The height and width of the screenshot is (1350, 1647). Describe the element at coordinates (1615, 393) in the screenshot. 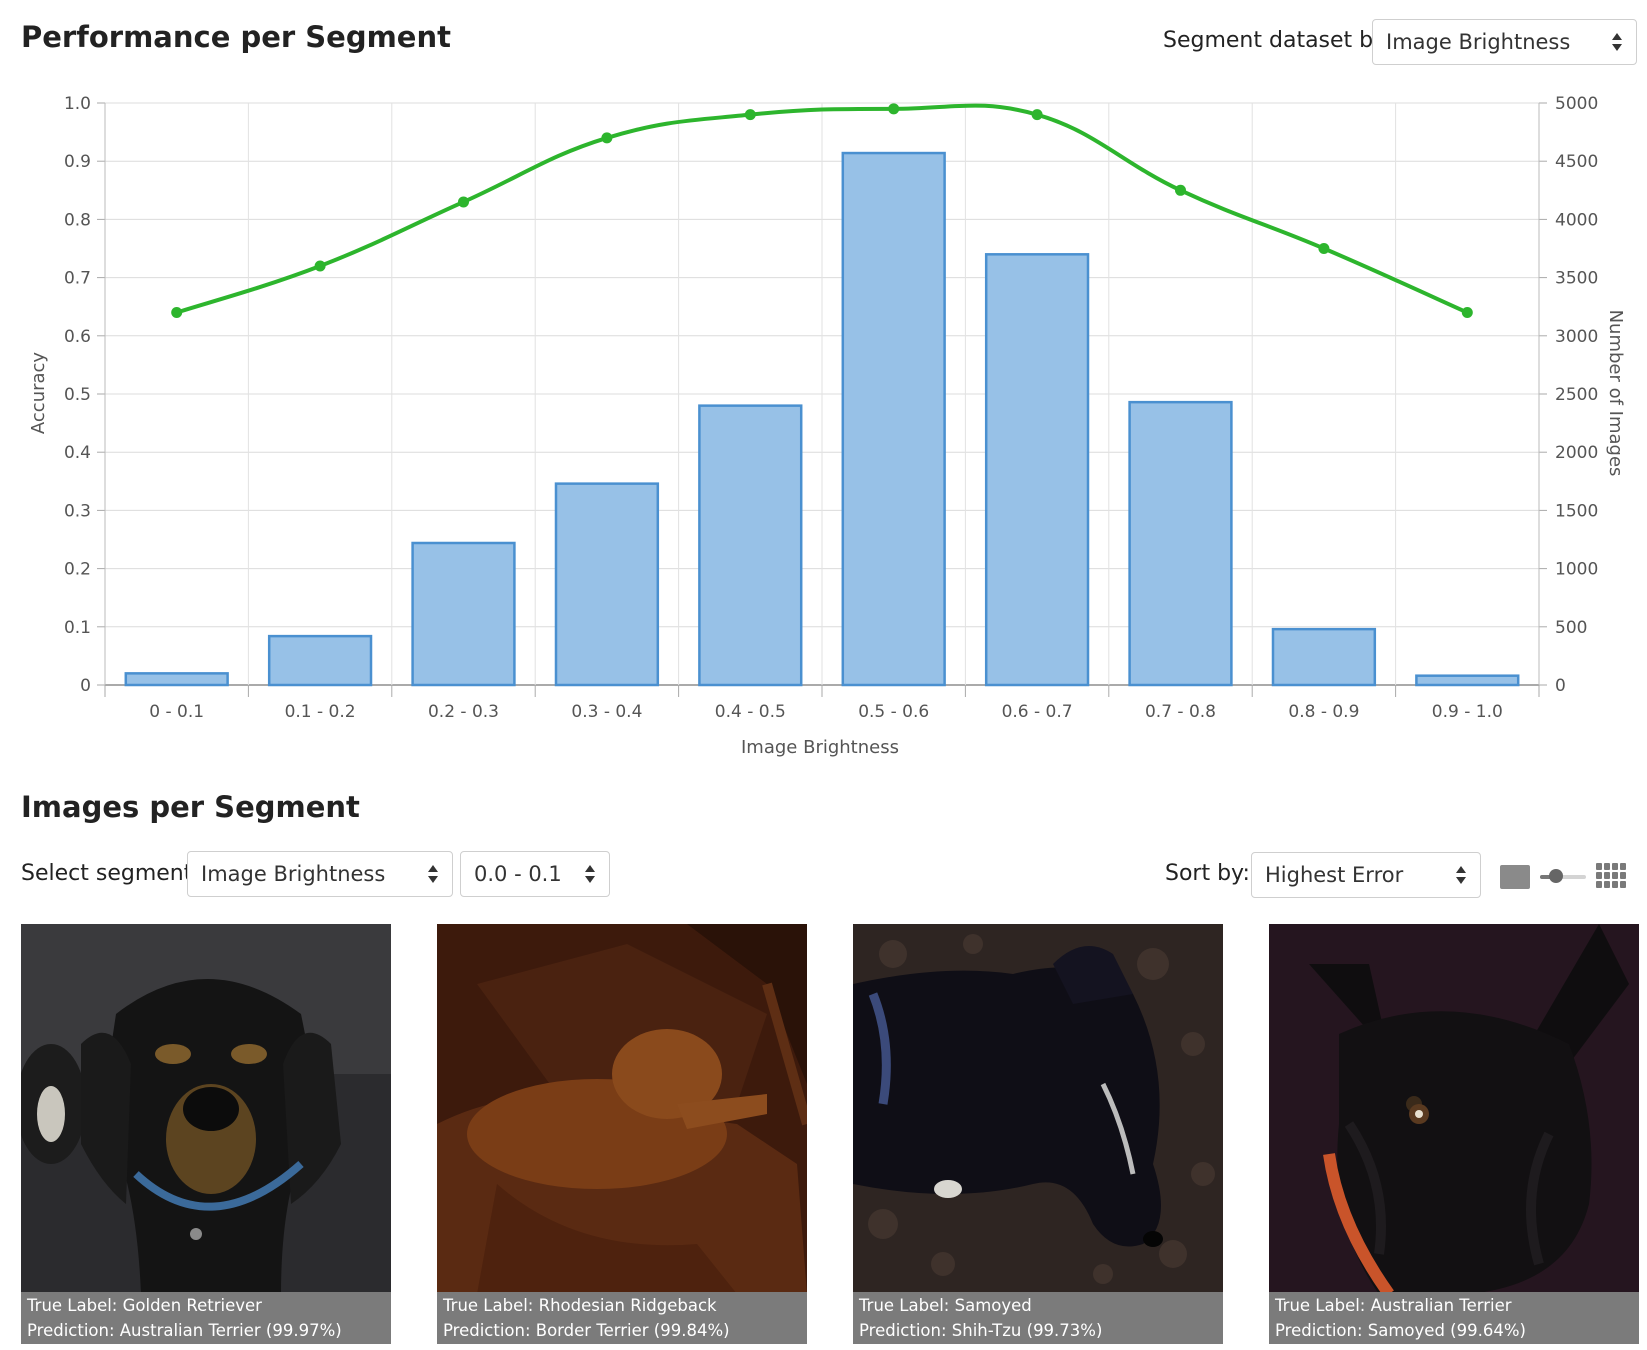

I see `y-axis-right-title: Number of Images` at that location.